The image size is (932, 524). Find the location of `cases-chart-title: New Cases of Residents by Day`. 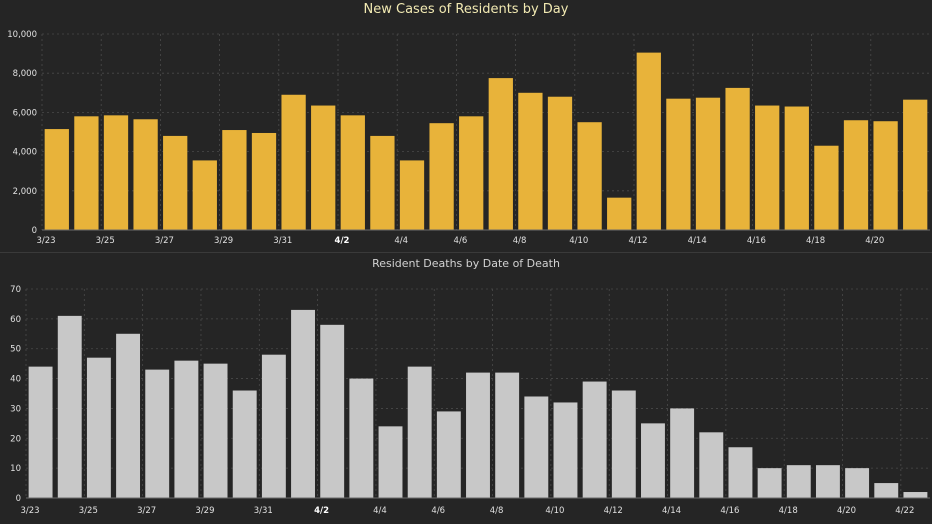

cases-chart-title: New Cases of Residents by Day is located at coordinates (466, 9).